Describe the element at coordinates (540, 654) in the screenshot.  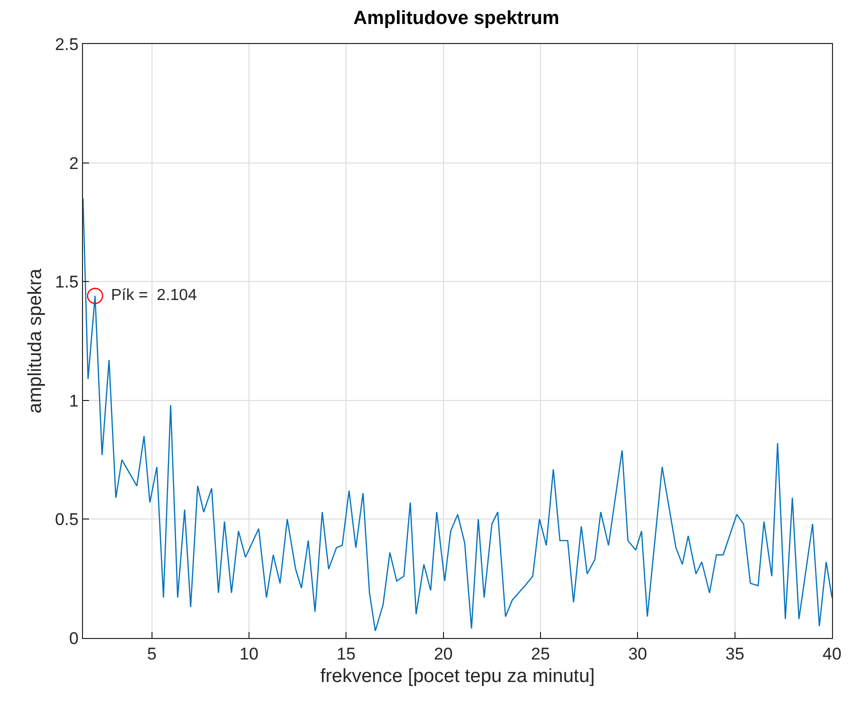
I see `x-tick-label: 25` at that location.